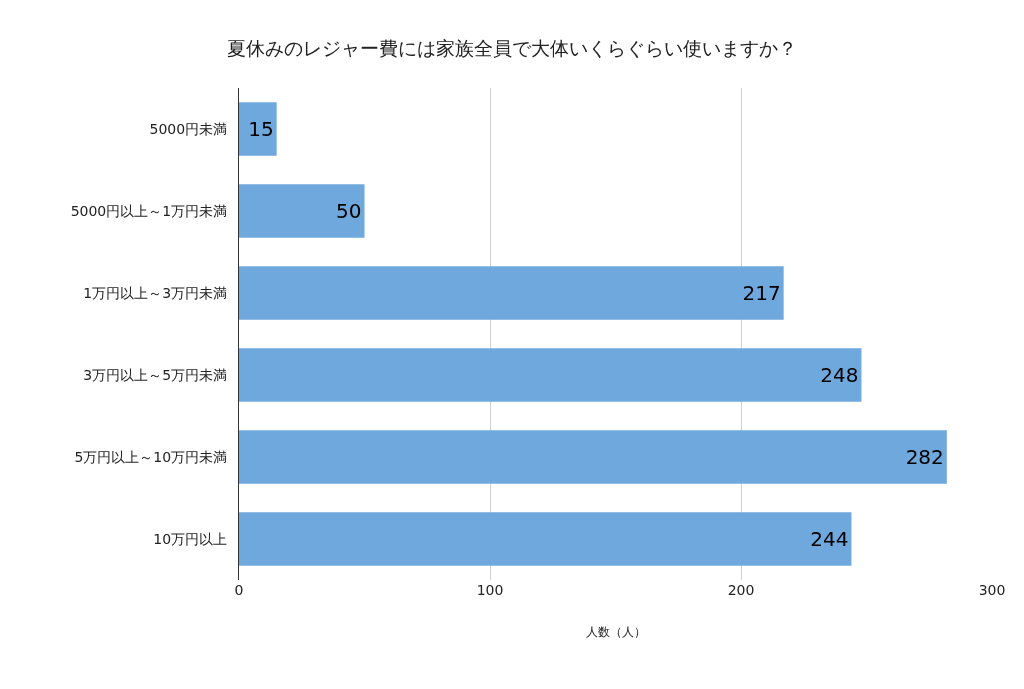 The width and height of the screenshot is (1024, 689). Describe the element at coordinates (190, 538) in the screenshot. I see `y-tick-label: 10万円以上` at that location.